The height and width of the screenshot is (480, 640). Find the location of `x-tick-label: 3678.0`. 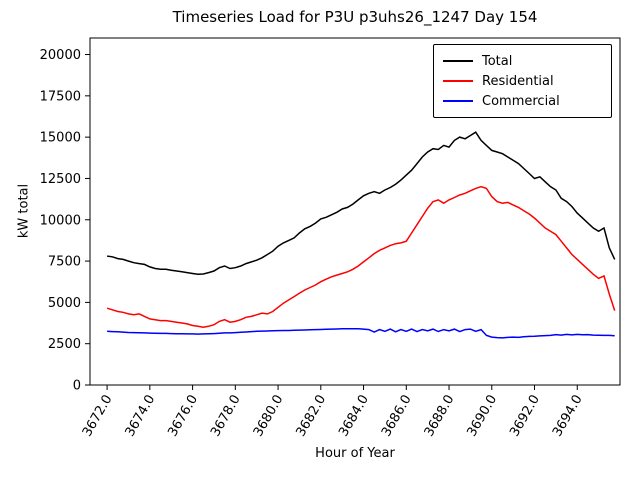

x-tick-label: 3678.0 is located at coordinates (226, 416).